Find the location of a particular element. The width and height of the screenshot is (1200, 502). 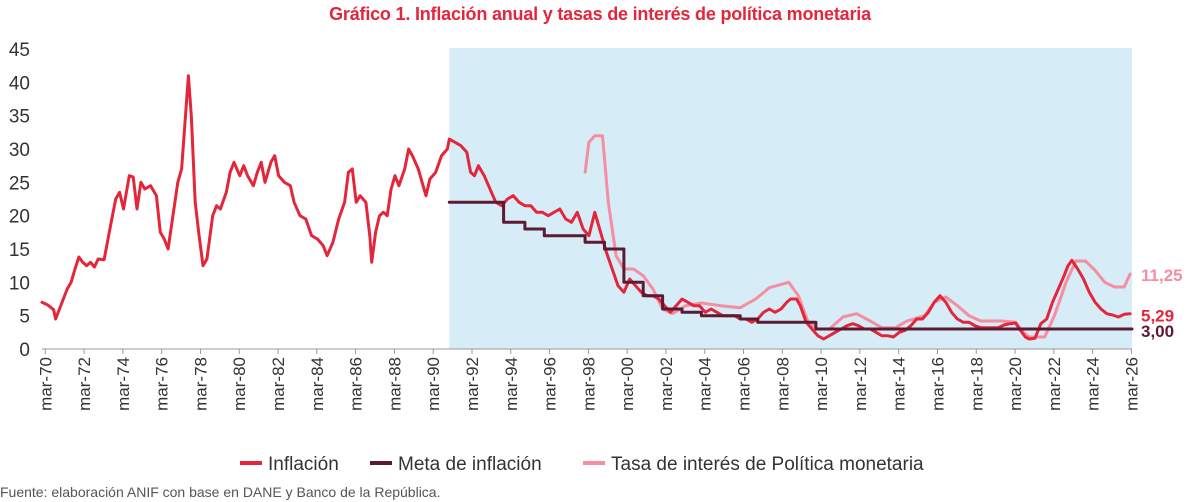

x-tick-label: mar-90 is located at coordinates (433, 384).